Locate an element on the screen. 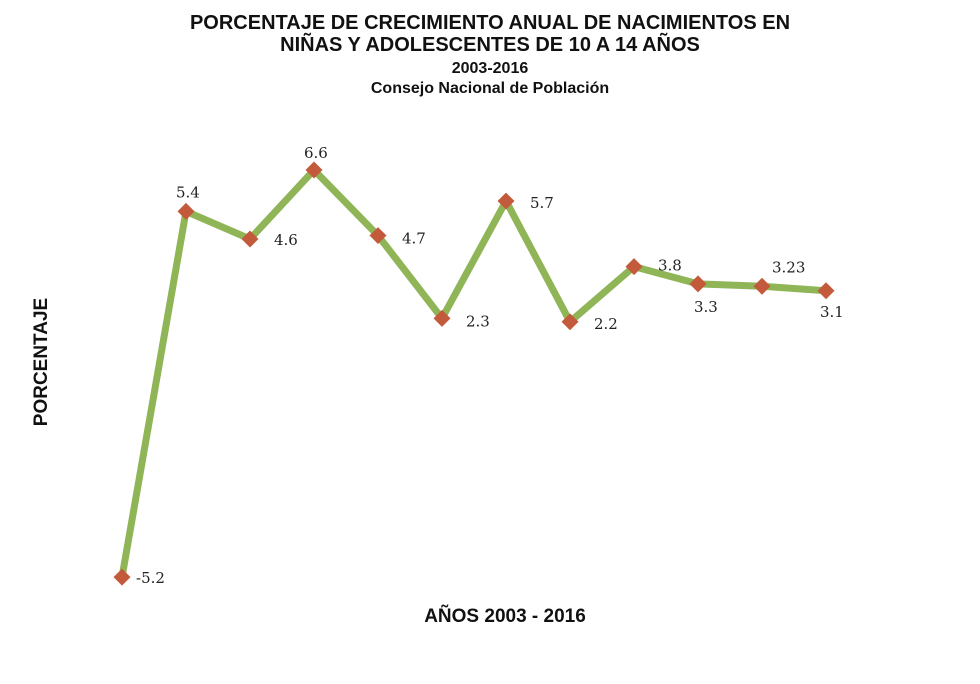  data-label: 5.7 is located at coordinates (542, 203).